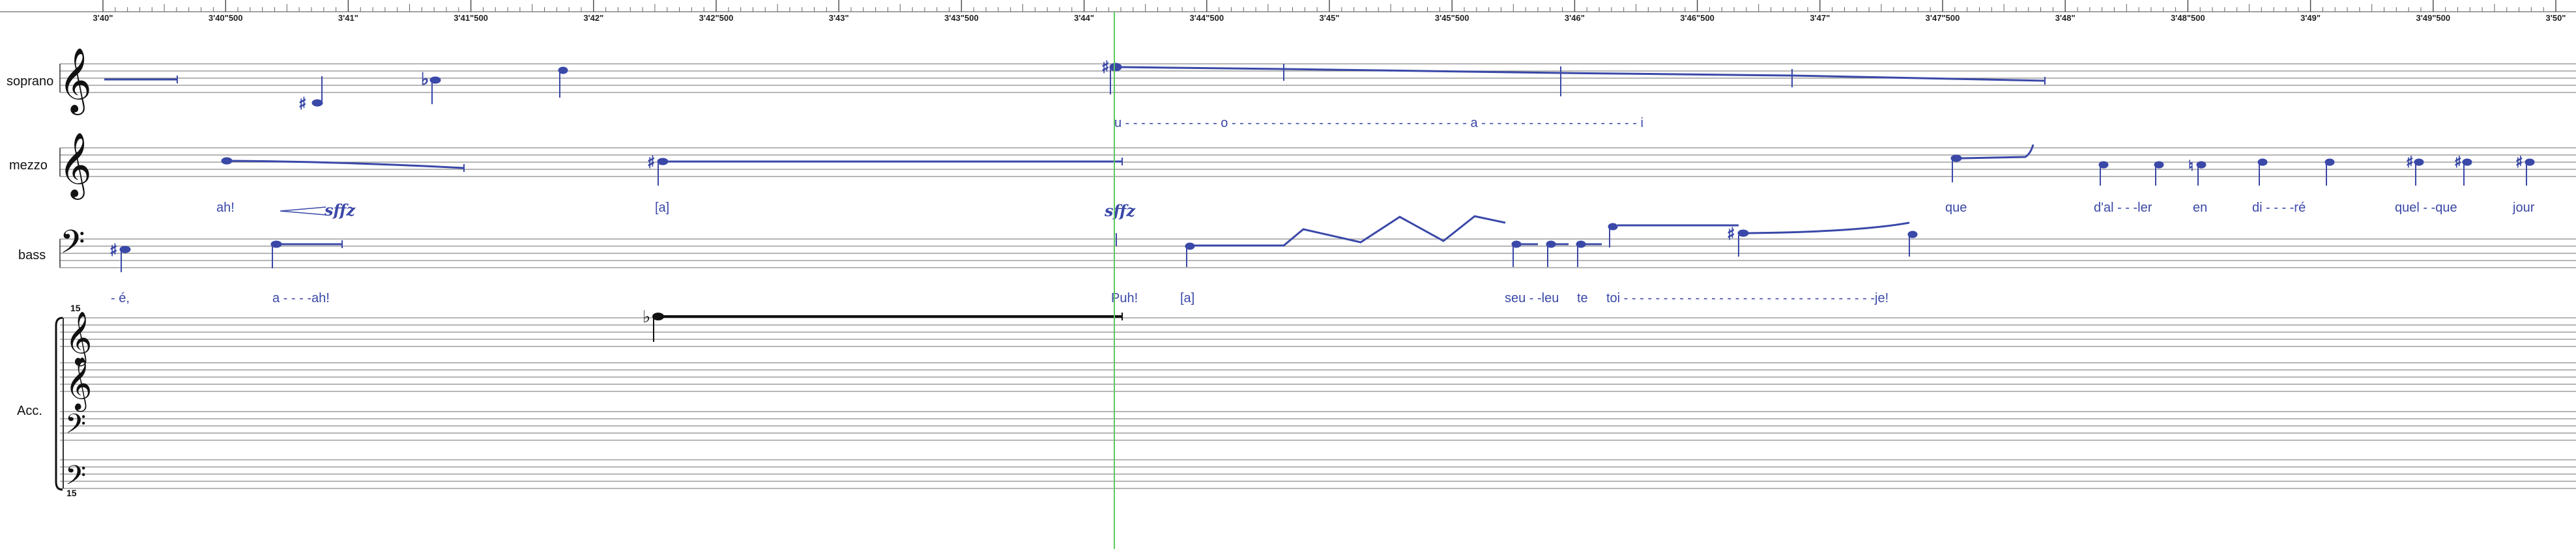 This screenshot has width=2576, height=549. Describe the element at coordinates (593, 18) in the screenshot. I see `ruler-tick-label: 3'42"` at that location.